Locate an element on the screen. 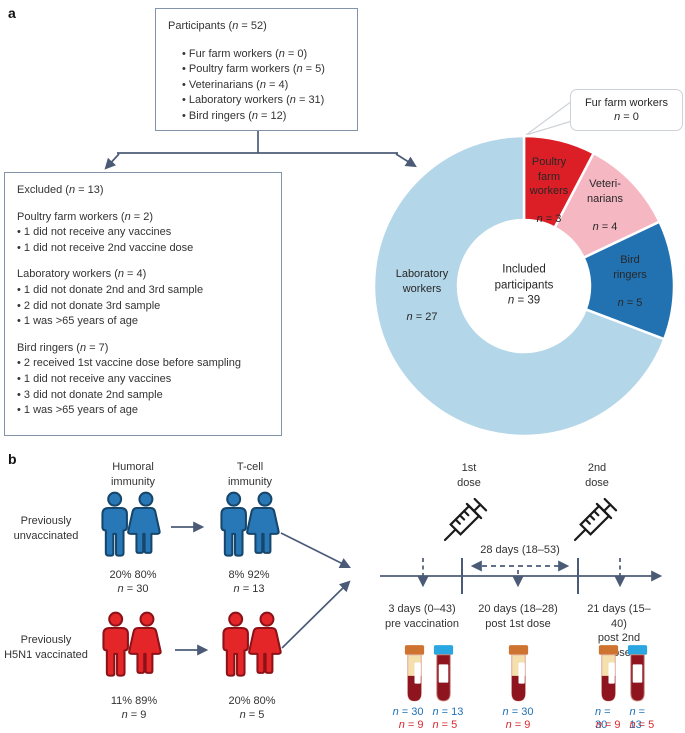  dose2-label: 2nd dose is located at coordinates (597, 475).